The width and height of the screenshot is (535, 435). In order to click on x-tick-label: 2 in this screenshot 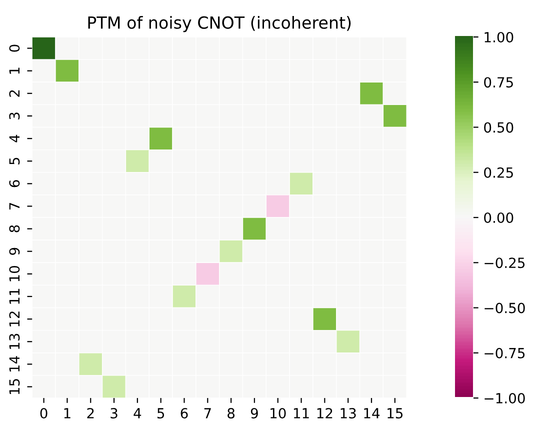, I will do `click(90, 413)`.